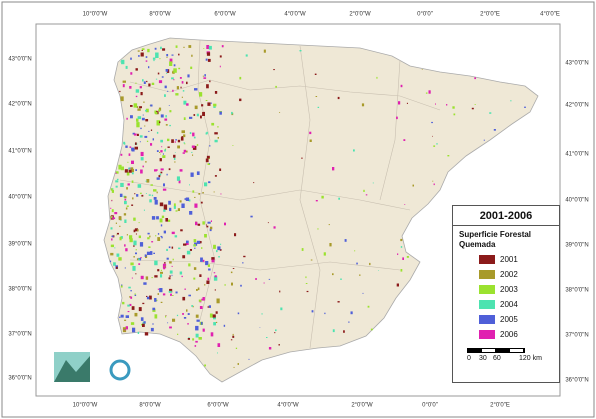  What do you see at coordinates (19, 379) in the screenshot?
I see `latitude-label: 36°0'0"N` at bounding box center [19, 379].